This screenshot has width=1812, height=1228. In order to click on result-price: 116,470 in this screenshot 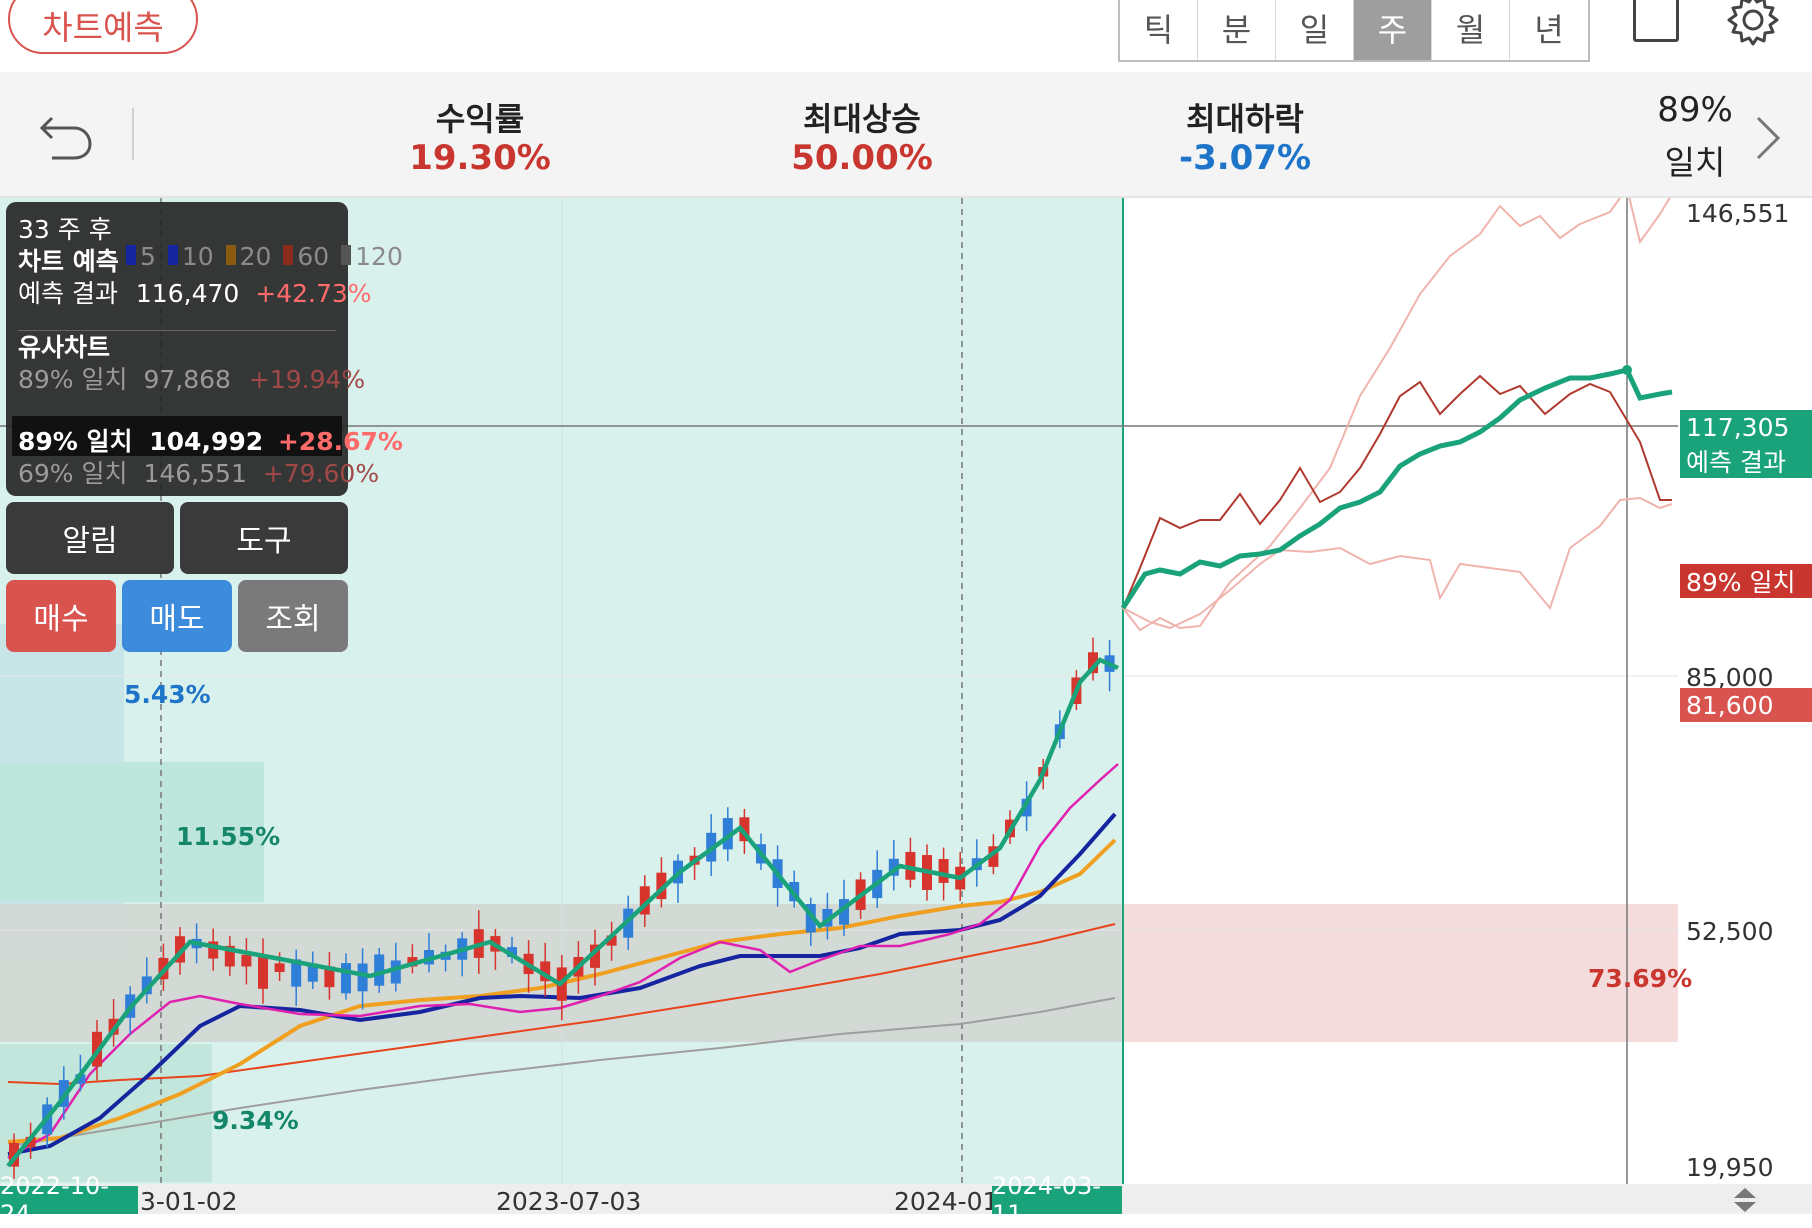, I will do `click(187, 293)`.